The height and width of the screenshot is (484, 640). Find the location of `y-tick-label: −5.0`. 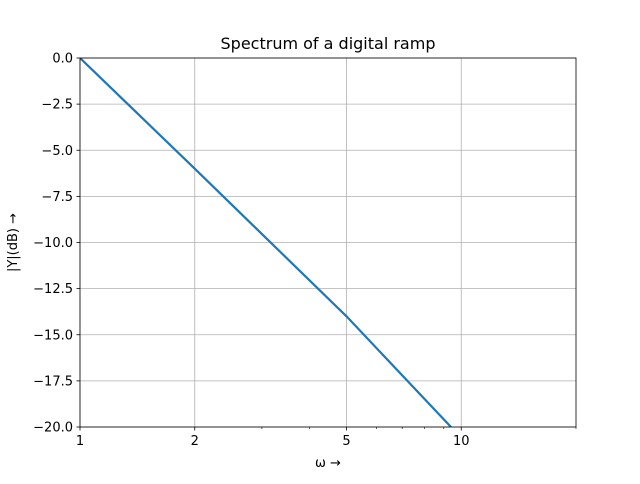

y-tick-label: −5.0 is located at coordinates (57, 151).